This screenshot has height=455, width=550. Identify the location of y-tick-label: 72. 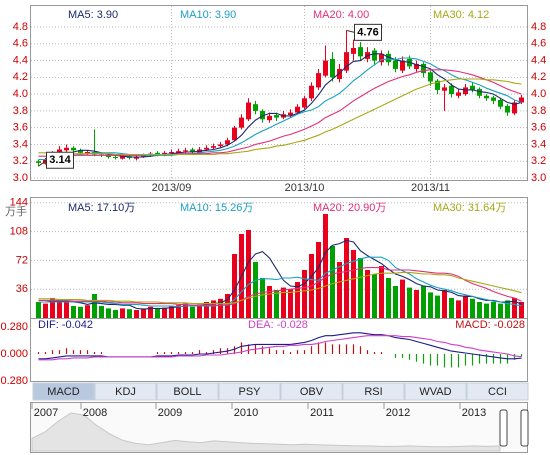
(22, 260).